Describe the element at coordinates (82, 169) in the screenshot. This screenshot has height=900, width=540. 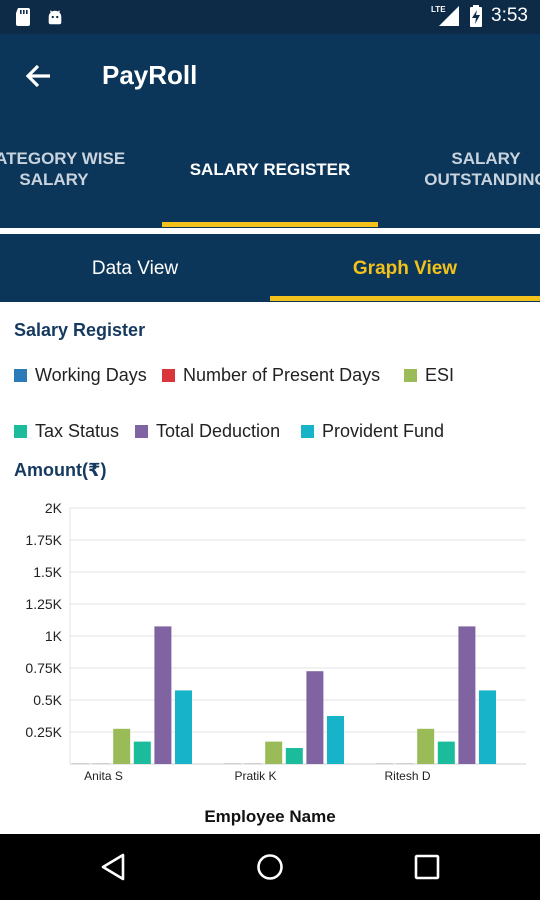
I see `tab-category-wise-salary: CATEGORY WISE SALARY` at that location.